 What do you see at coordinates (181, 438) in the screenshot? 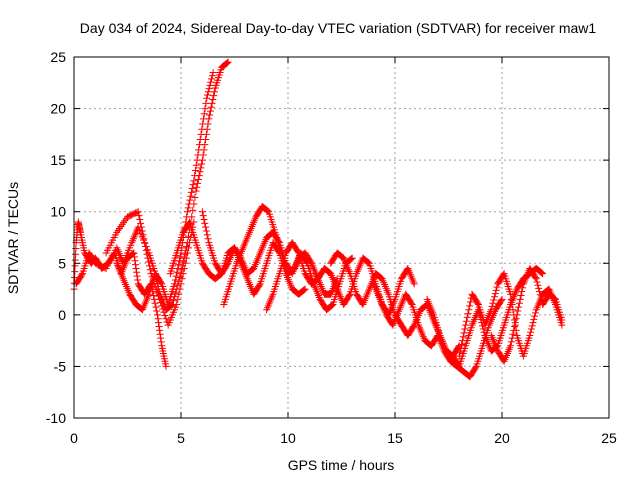
I see `x-tick-label: 5` at bounding box center [181, 438].